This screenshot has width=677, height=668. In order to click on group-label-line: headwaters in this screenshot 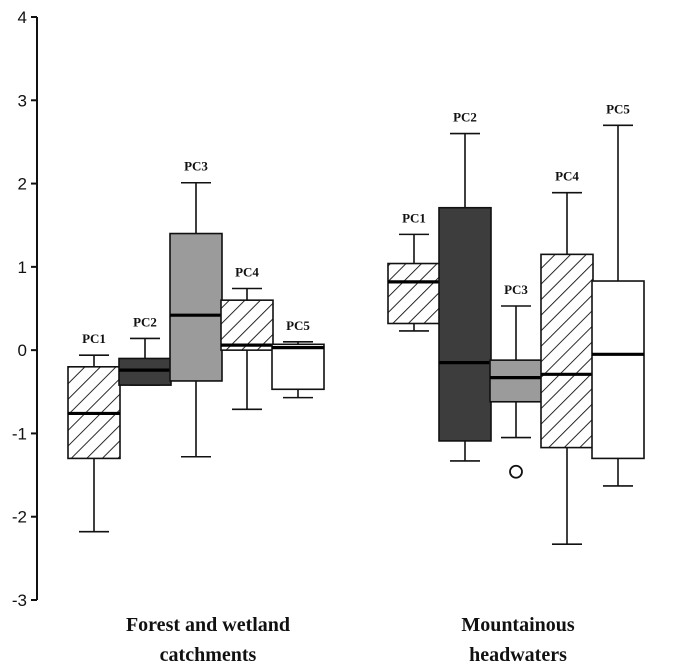, I will do `click(518, 655)`.